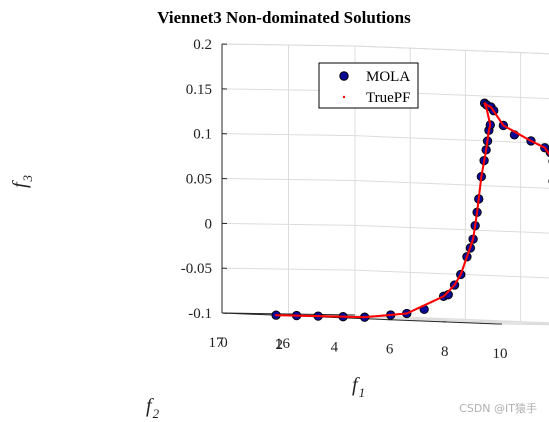 This screenshot has width=549, height=422. Describe the element at coordinates (344, 97) in the screenshot. I see `legend-marker-truepf` at that location.